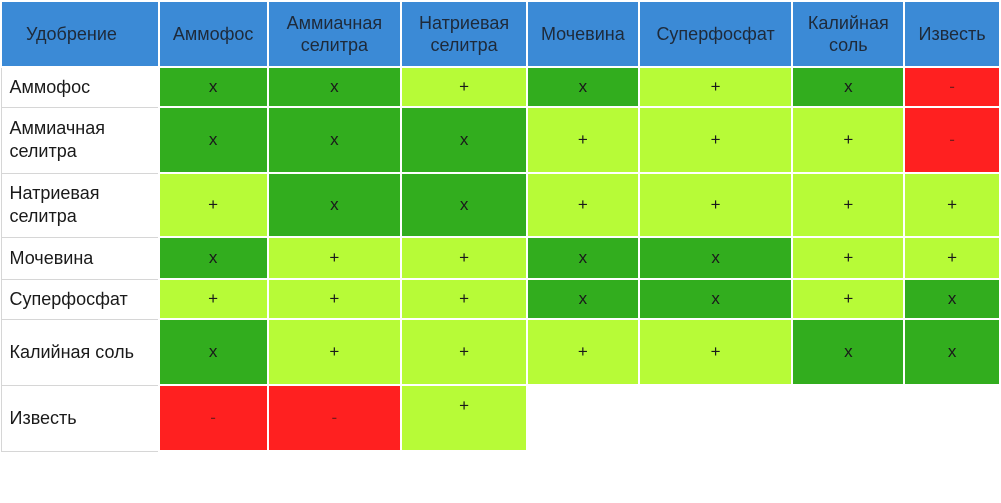 Image resolution: width=1001 pixels, height=503 pixels. Describe the element at coordinates (715, 34) in the screenshot. I see `column-header: Суперфосфат` at that location.